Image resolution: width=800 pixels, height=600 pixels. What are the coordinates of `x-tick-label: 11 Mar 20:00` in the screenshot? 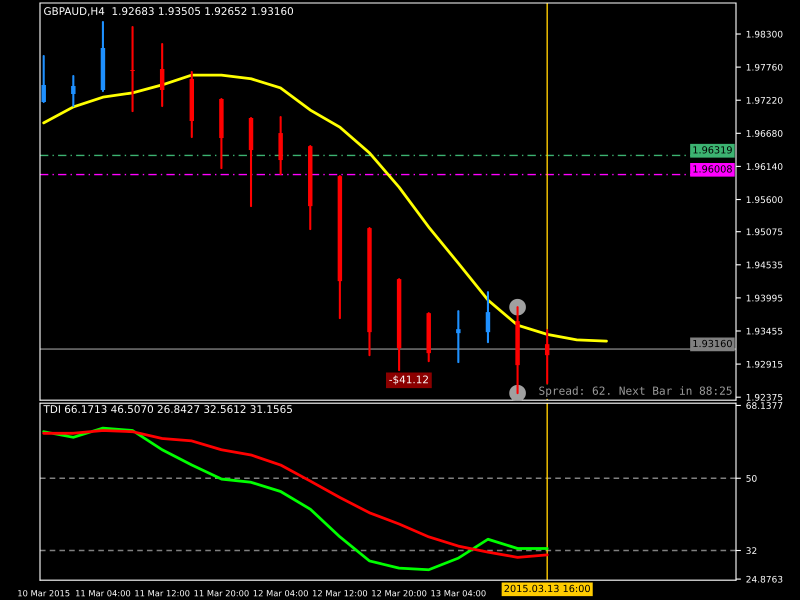 It's located at (221, 593).